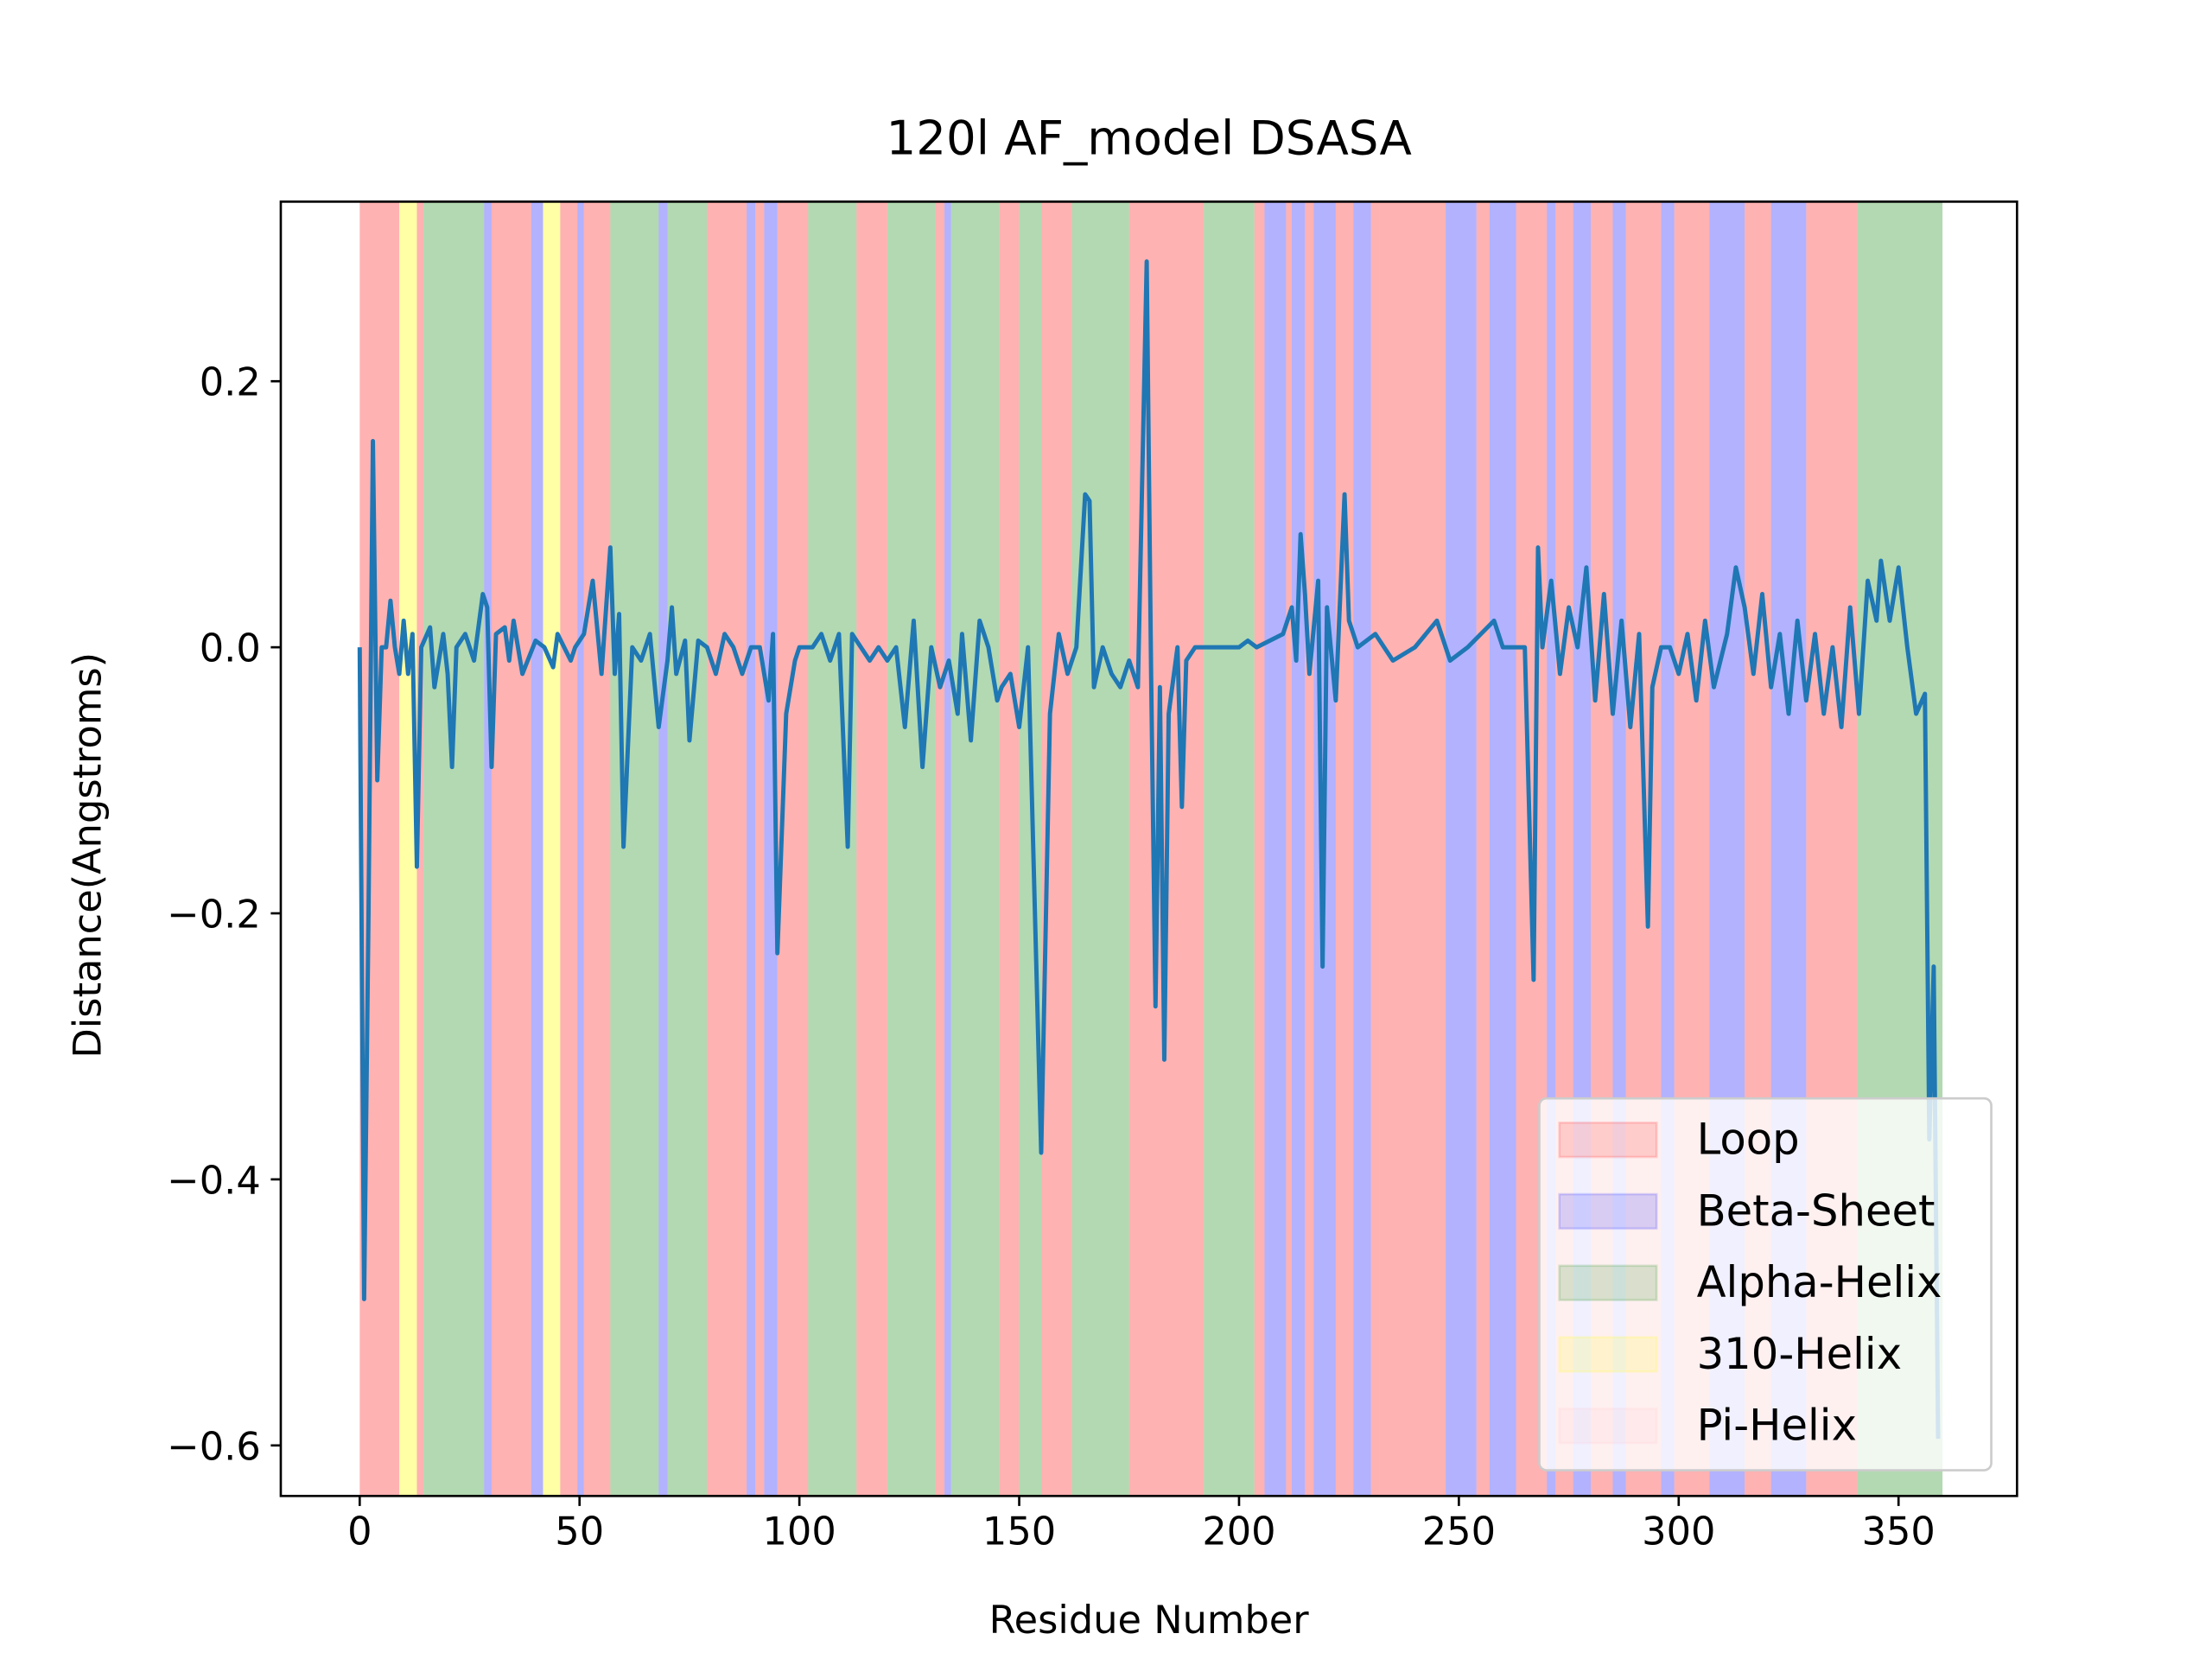 The image size is (2212, 1659). Describe the element at coordinates (1019, 1532) in the screenshot. I see `x-tick-label: 150` at that location.